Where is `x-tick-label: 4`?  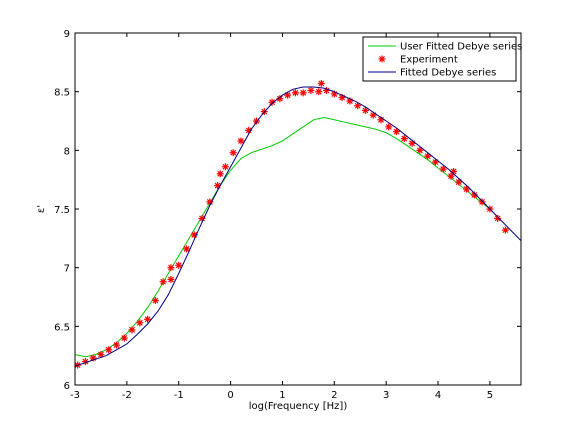 x-tick-label: 4 is located at coordinates (438, 395).